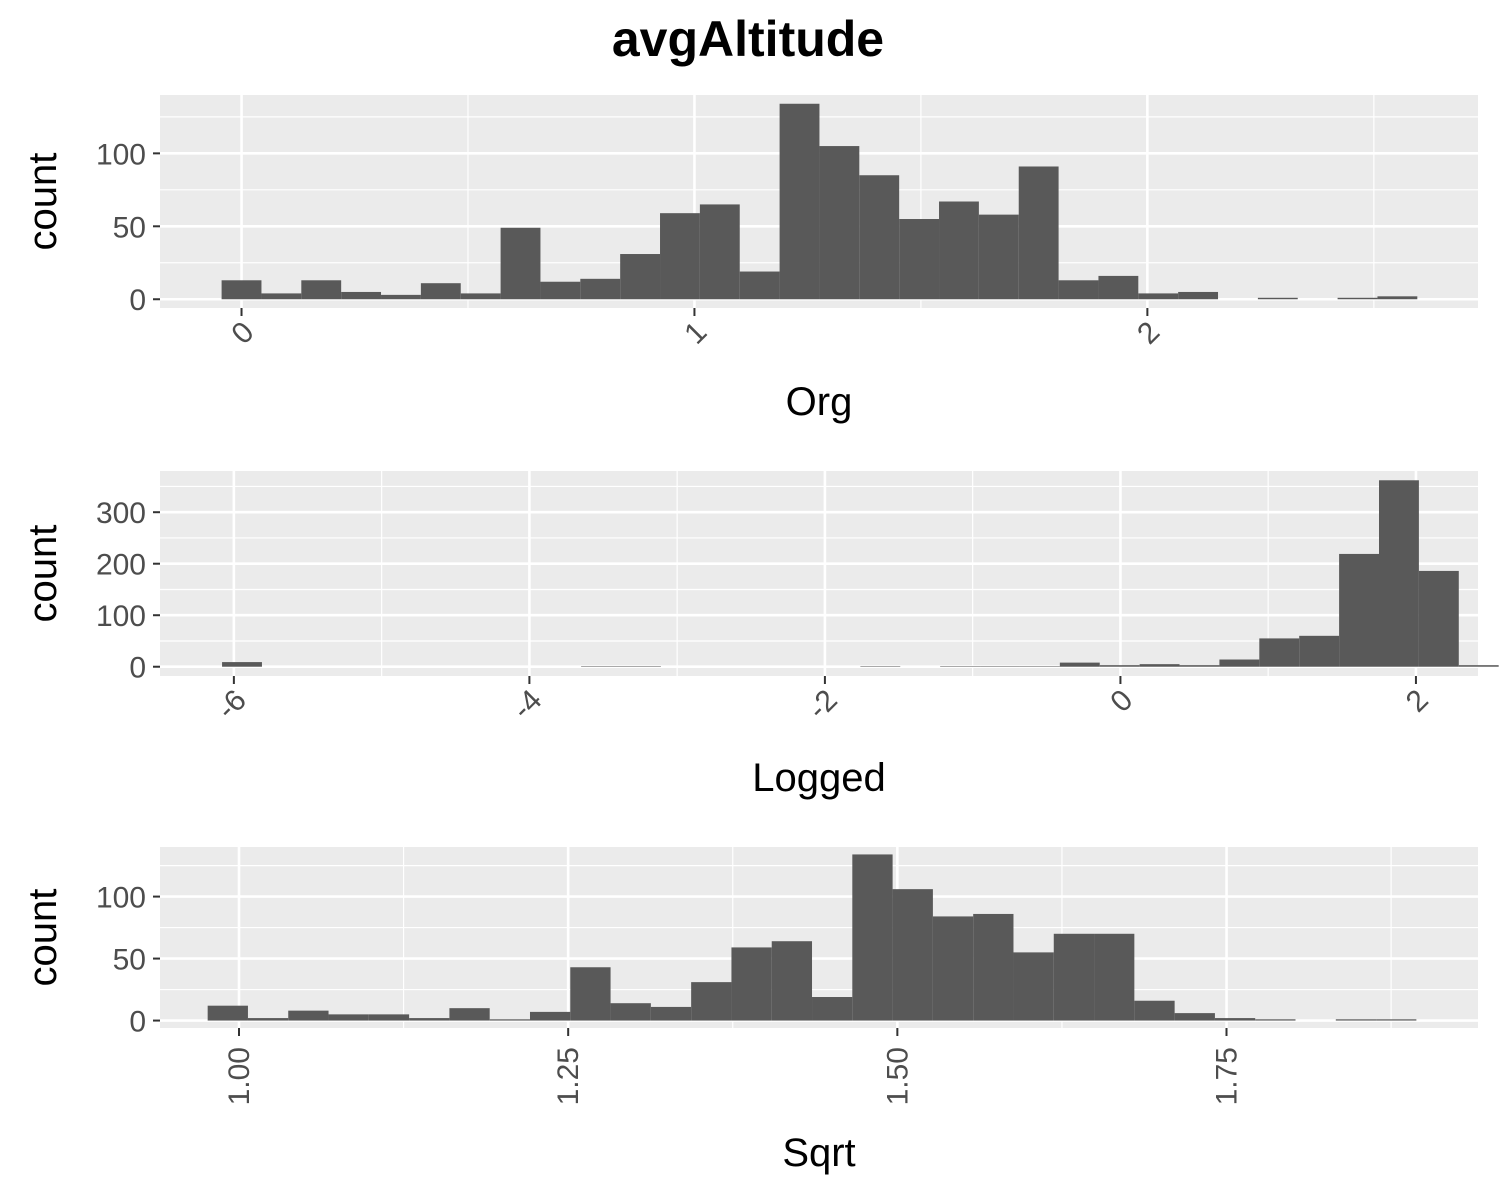 This screenshot has height=1200, width=1500. I want to click on x-tick-label: -2, so click(823, 705).